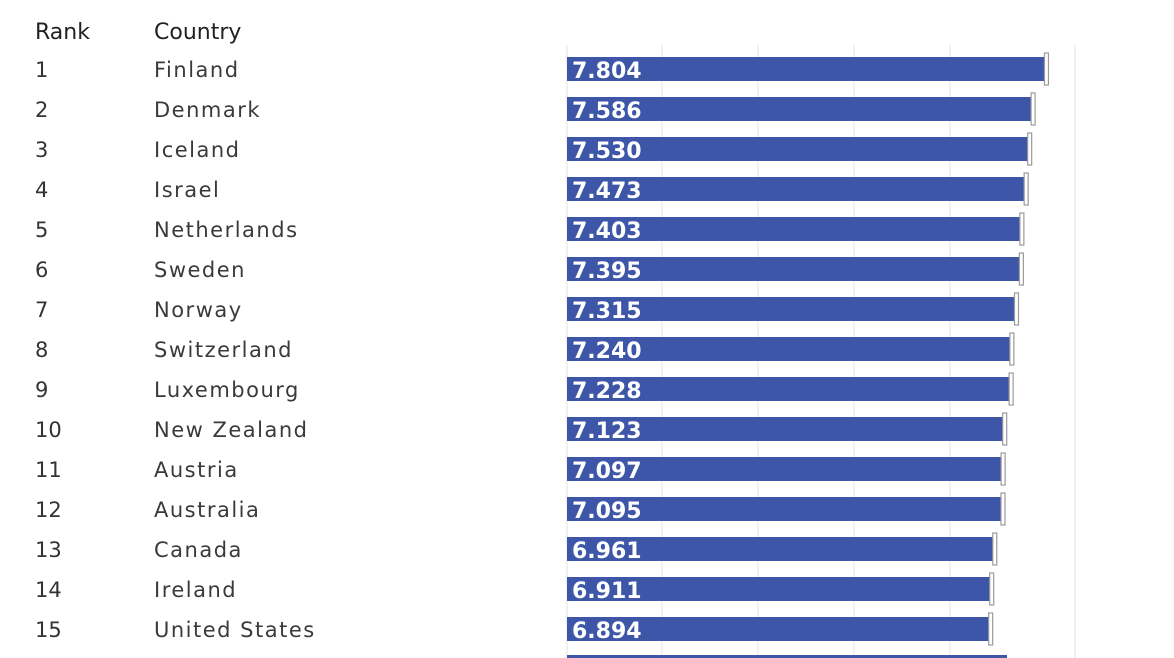 The image size is (1174, 658). What do you see at coordinates (607, 311) in the screenshot?
I see `value-label: 7.315` at bounding box center [607, 311].